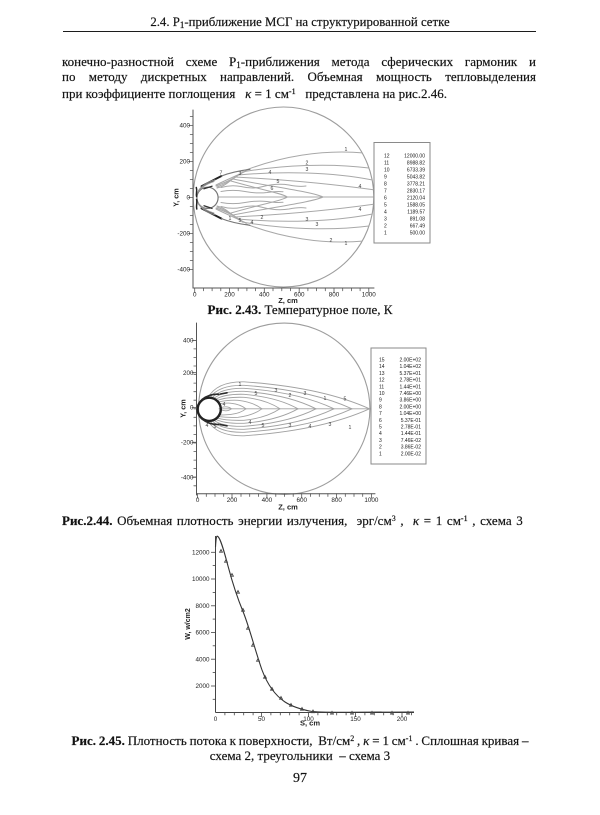 This screenshot has width=600, height=815. I want to click on svg-text: 500.00, so click(418, 234).